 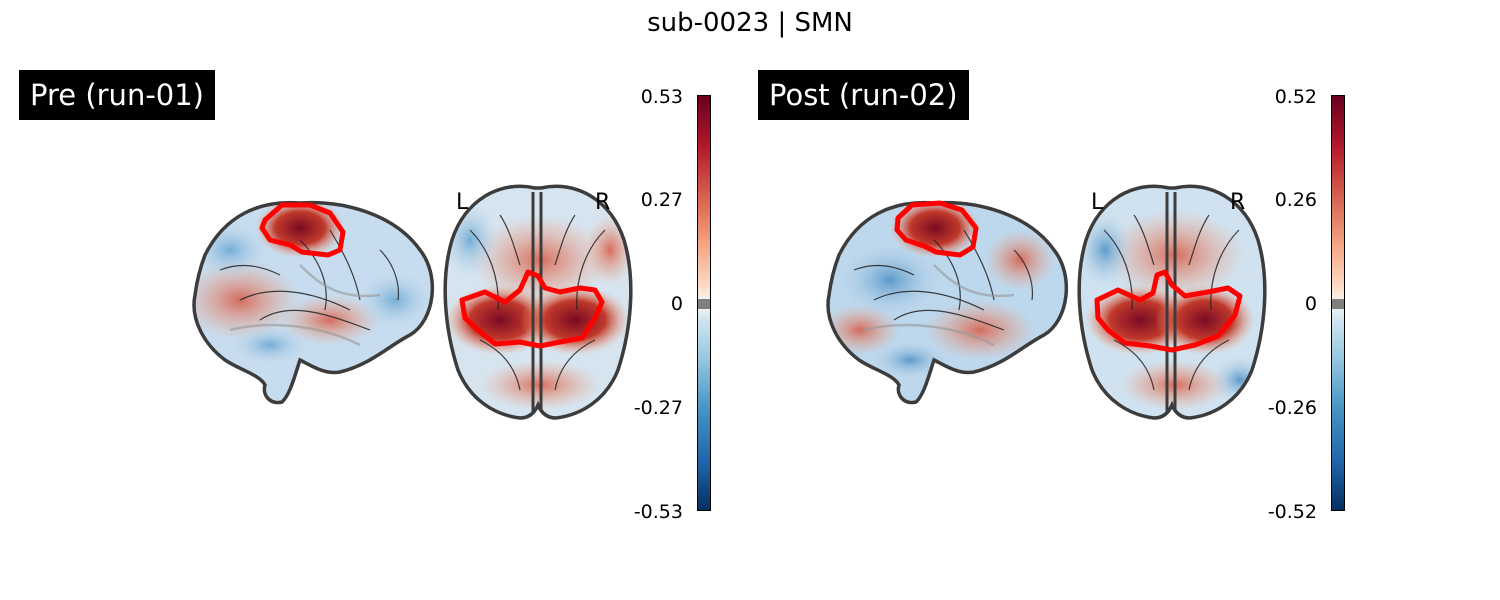 What do you see at coordinates (863, 95) in the screenshot?
I see `panel-title-post: Post (run-02)` at bounding box center [863, 95].